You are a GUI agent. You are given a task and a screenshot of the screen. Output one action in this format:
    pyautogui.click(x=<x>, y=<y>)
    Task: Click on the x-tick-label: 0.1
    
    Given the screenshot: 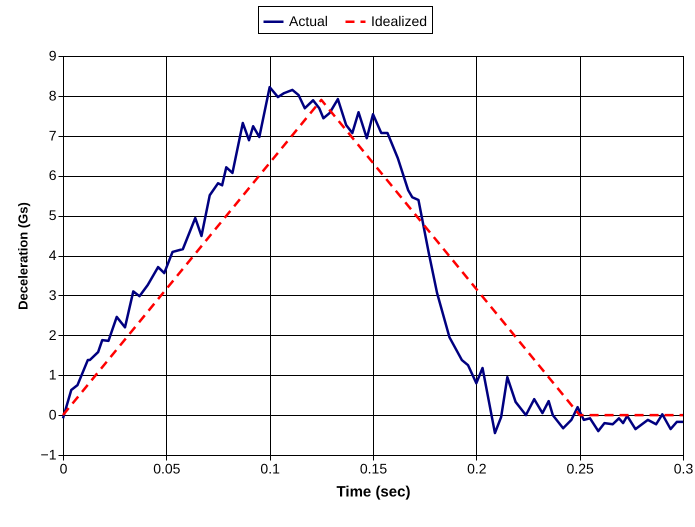 What is the action you would take?
    pyautogui.click(x=270, y=468)
    